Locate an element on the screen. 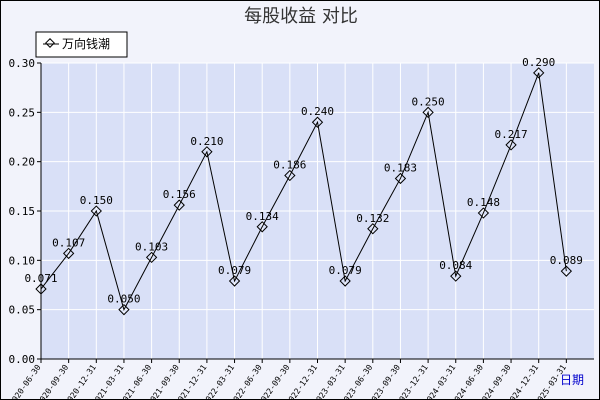 The width and height of the screenshot is (600, 400). y-tick-label: 0.20 is located at coordinates (22, 162).